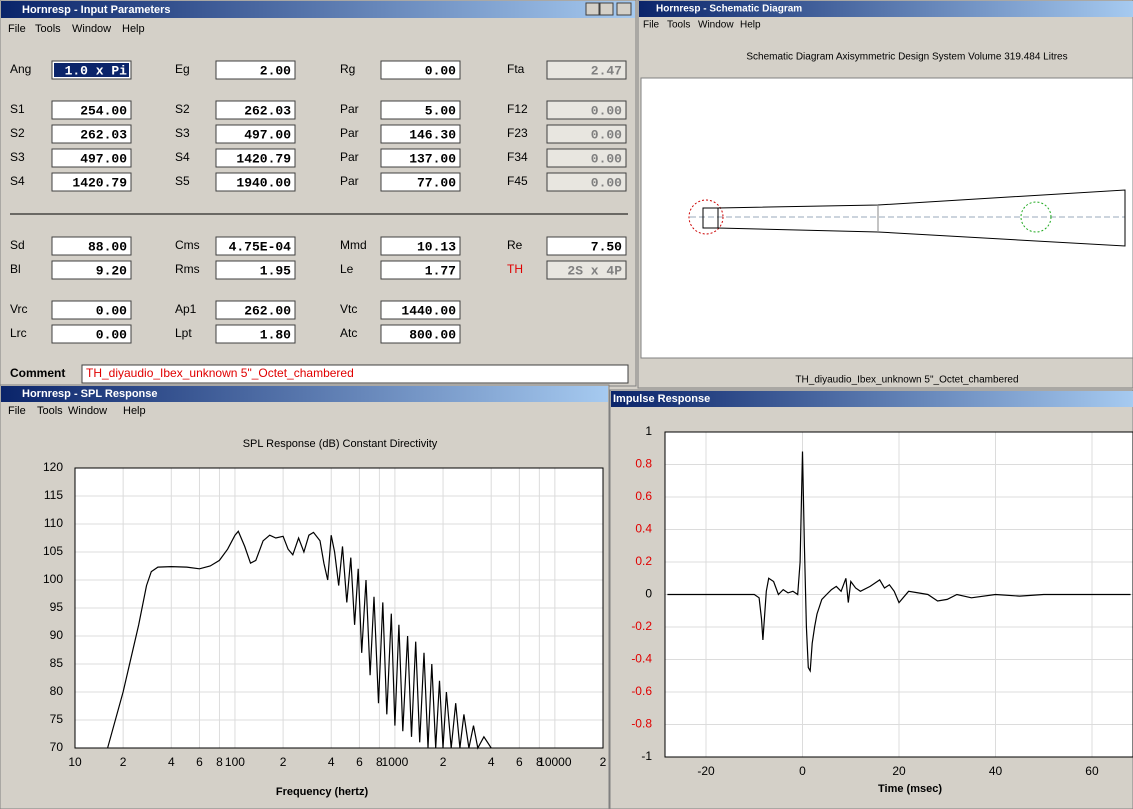 Image resolution: width=1133 pixels, height=809 pixels. Describe the element at coordinates (603, 762) in the screenshot. I see `x-tick-label: 2` at that location.